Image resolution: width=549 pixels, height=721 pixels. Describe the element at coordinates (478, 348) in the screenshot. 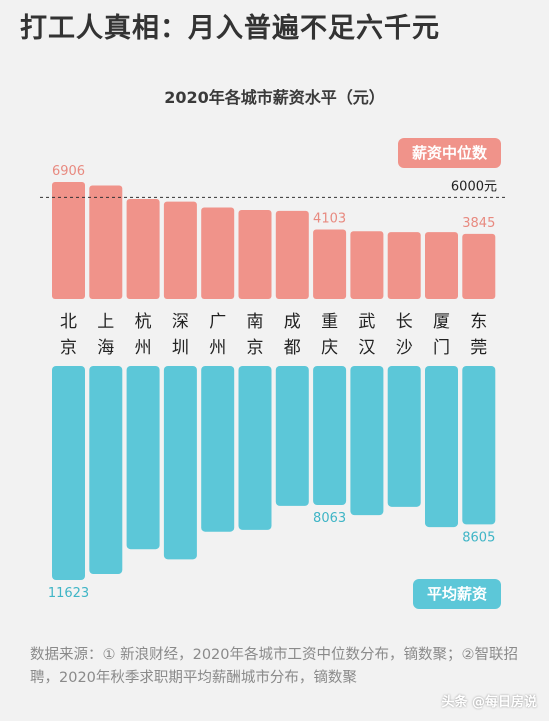

I see `city-label-11-1: 莞` at that location.